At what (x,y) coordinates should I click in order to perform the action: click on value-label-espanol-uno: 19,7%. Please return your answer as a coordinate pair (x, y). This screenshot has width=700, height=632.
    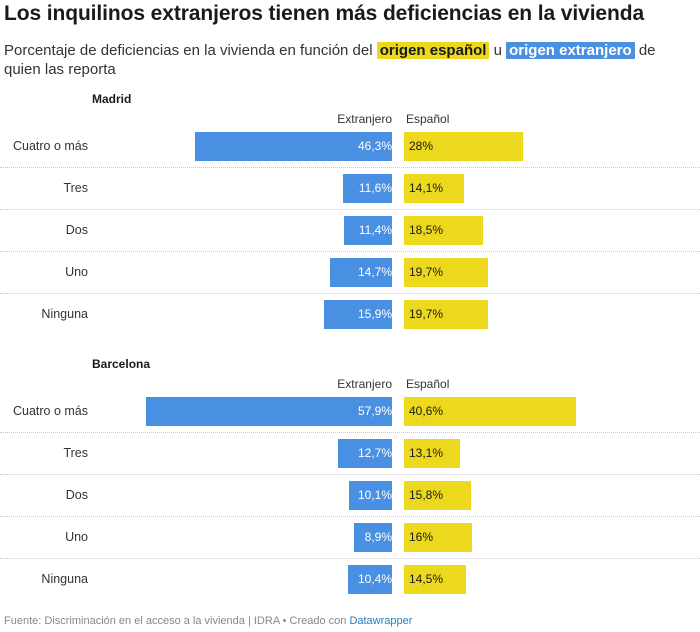
    Looking at the image, I should click on (426, 272).